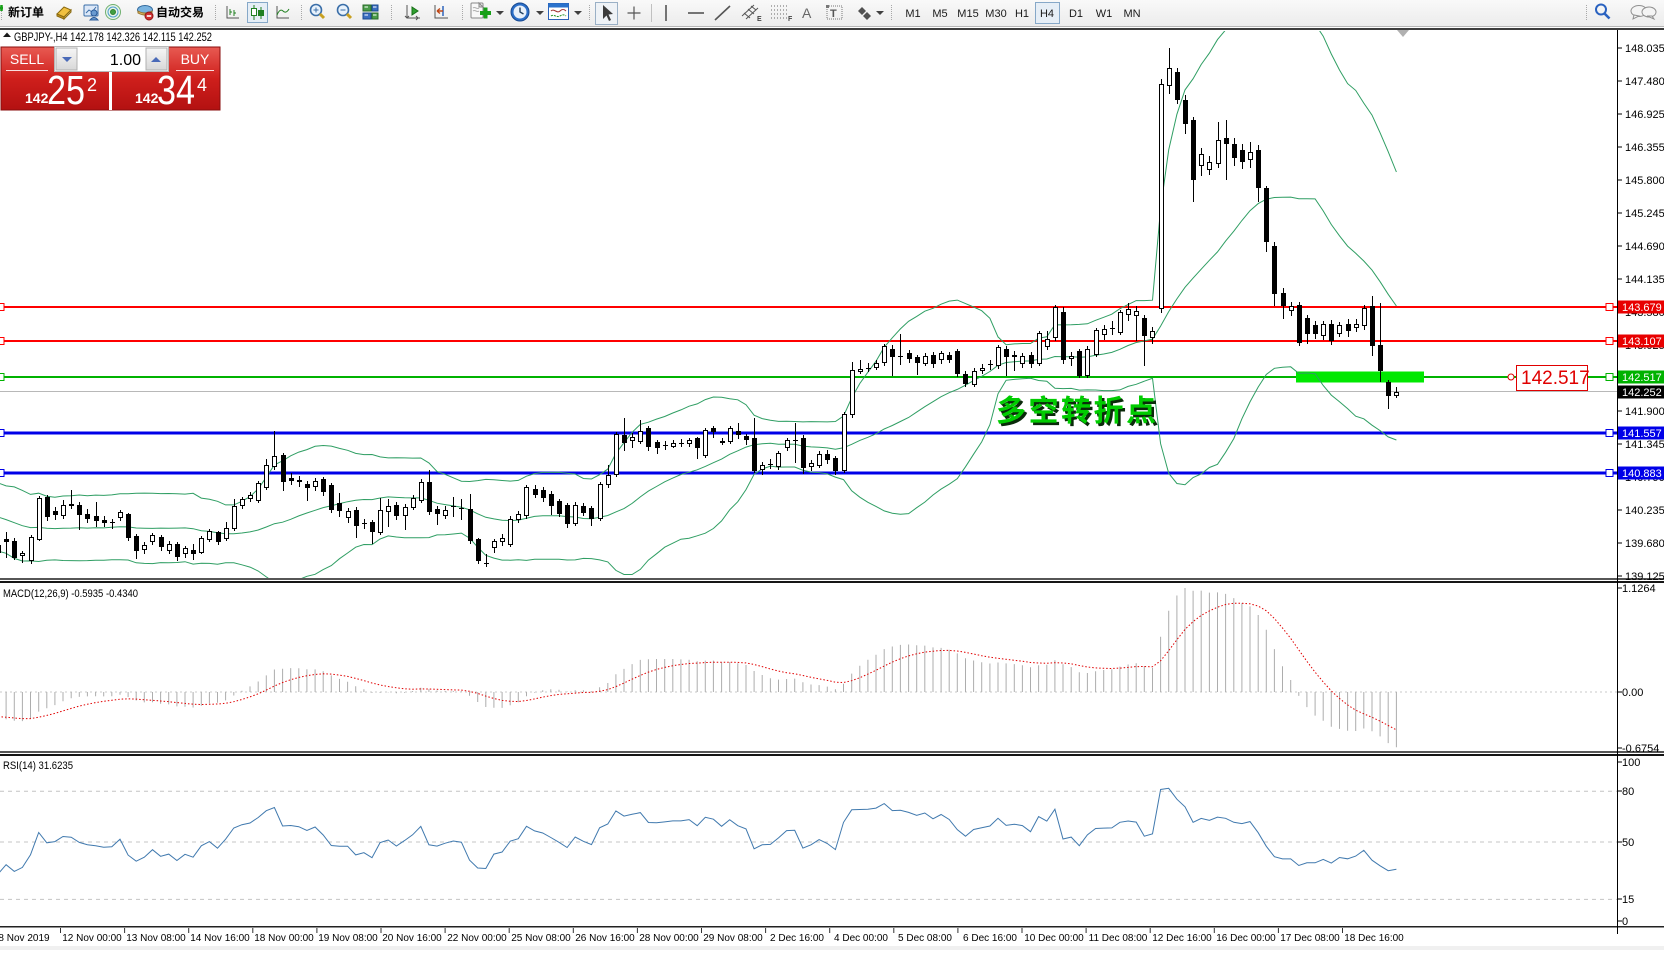 Image resolution: width=1664 pixels, height=955 pixels. What do you see at coordinates (995, 14) in the screenshot?
I see `svg-text: M30` at bounding box center [995, 14].